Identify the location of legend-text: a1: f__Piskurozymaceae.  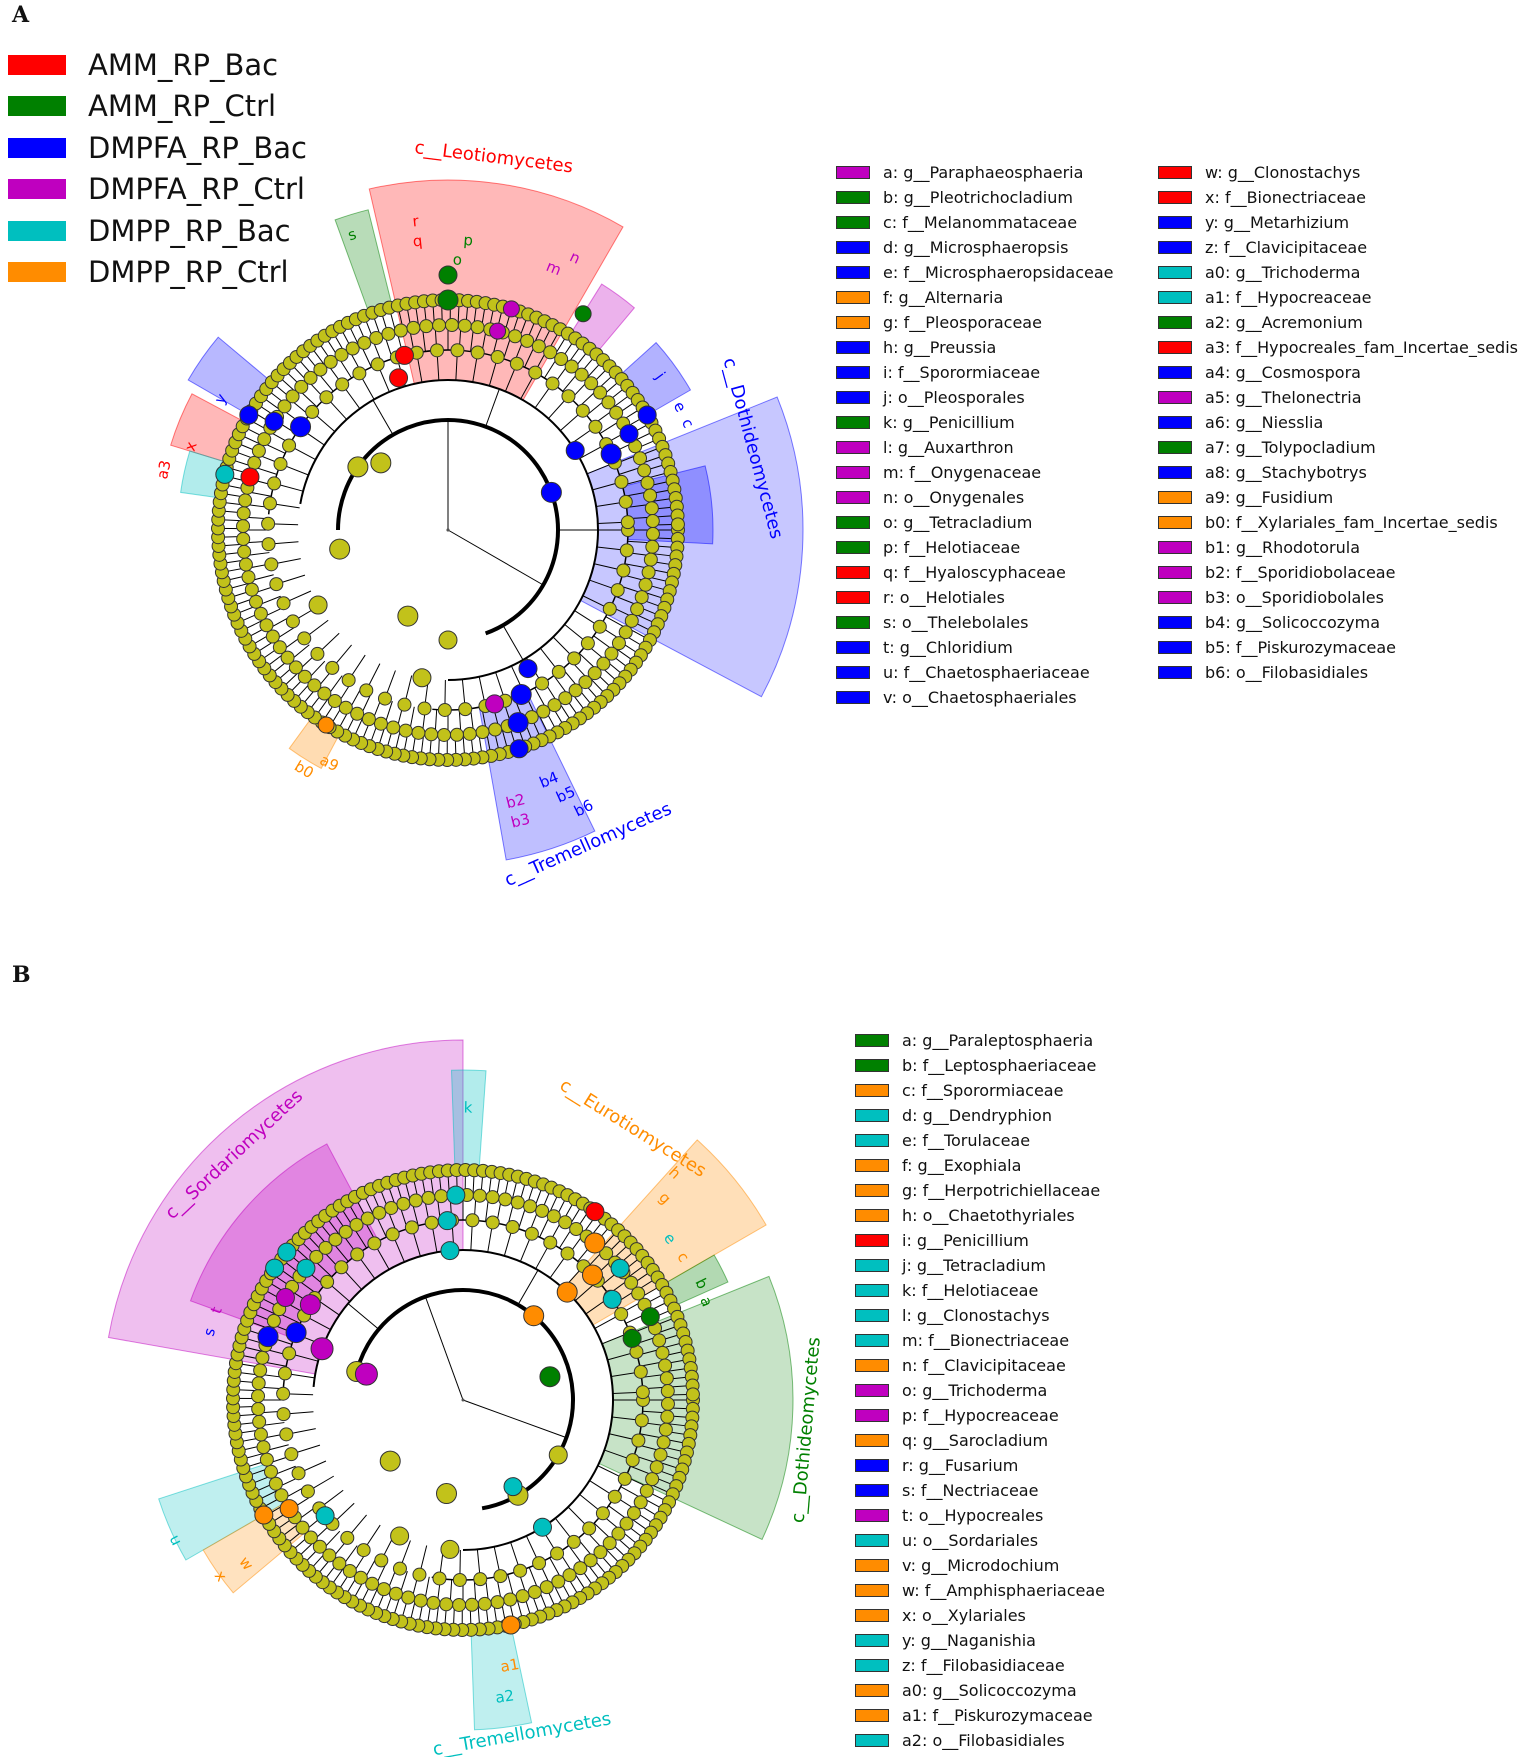
(997, 1715).